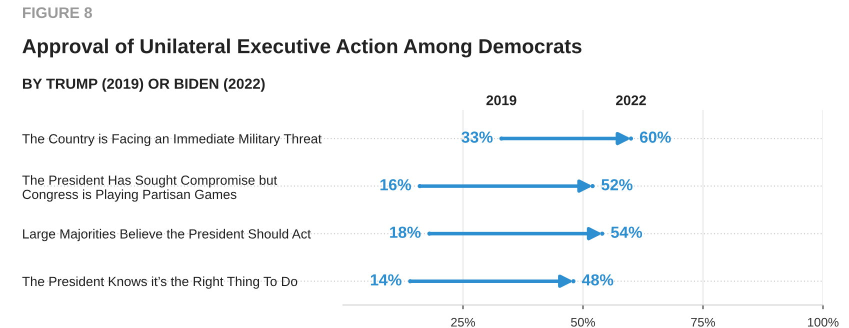  Describe the element at coordinates (477, 137) in the screenshot. I see `text: 33%` at that location.